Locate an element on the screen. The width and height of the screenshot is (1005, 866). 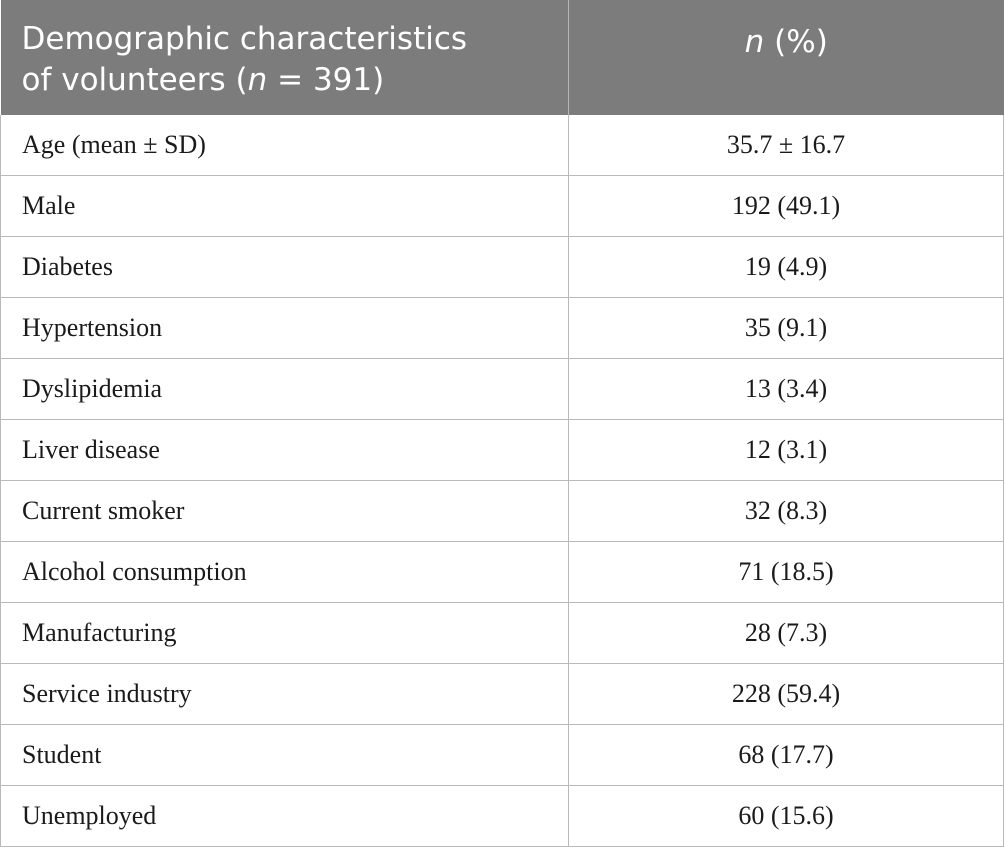
table-row: Manufacturing 28 (7.3) is located at coordinates (502, 633).